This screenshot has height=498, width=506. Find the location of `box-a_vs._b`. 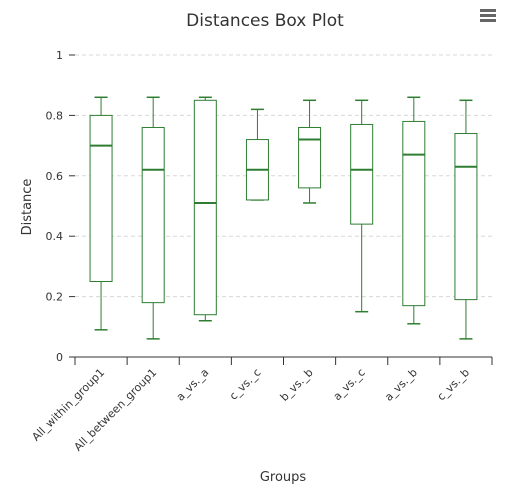

box-a_vs._b is located at coordinates (414, 210).